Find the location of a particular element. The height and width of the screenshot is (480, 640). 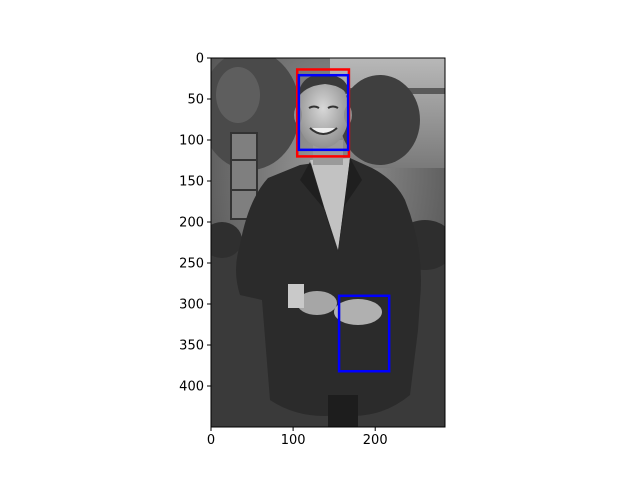

x-tick-label: 200 is located at coordinates (375, 440).